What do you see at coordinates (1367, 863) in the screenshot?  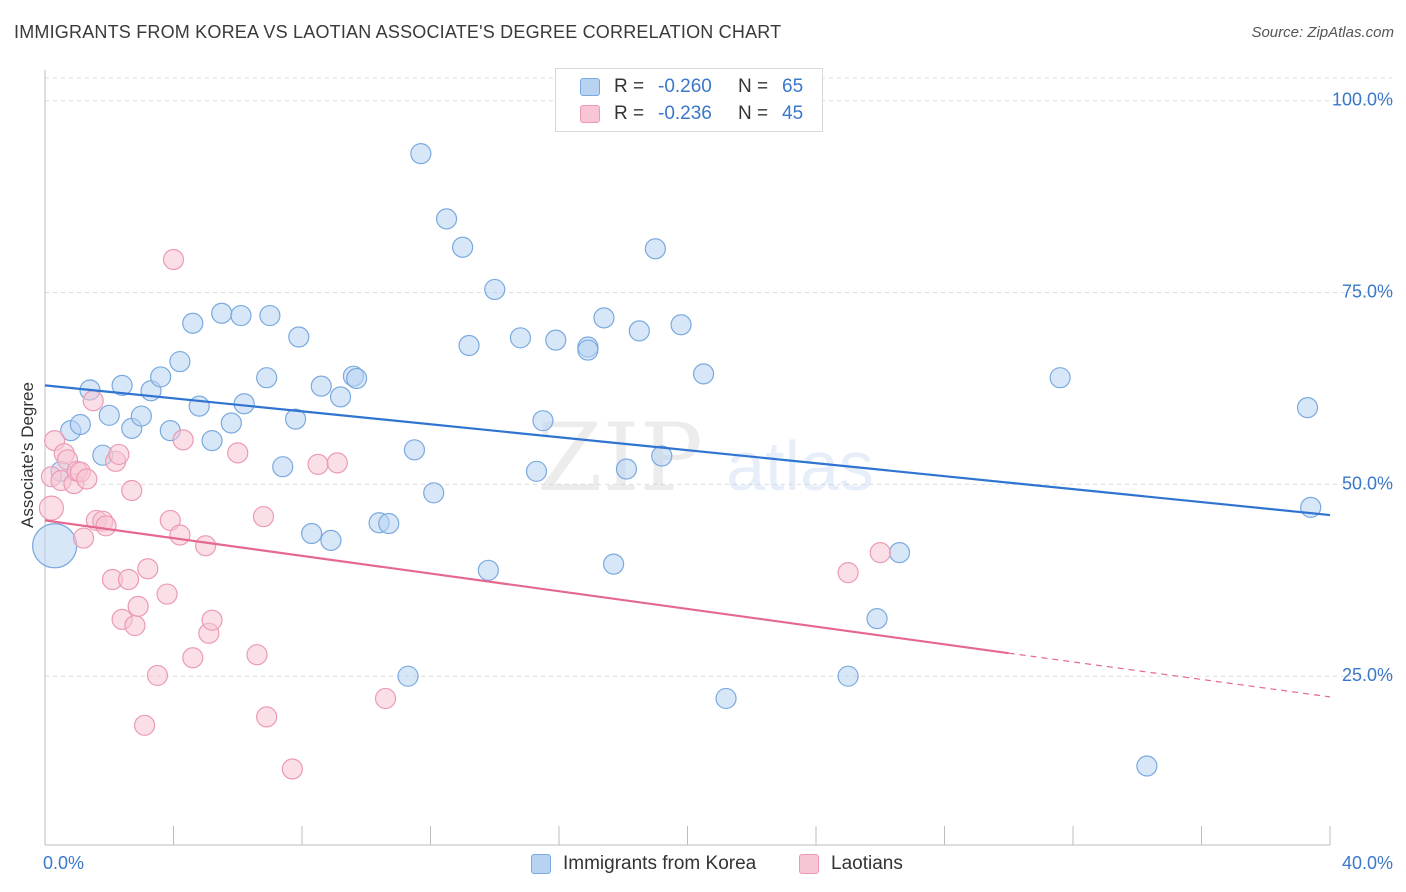 I see `x-tick-label-max: 40.0%` at bounding box center [1367, 863].